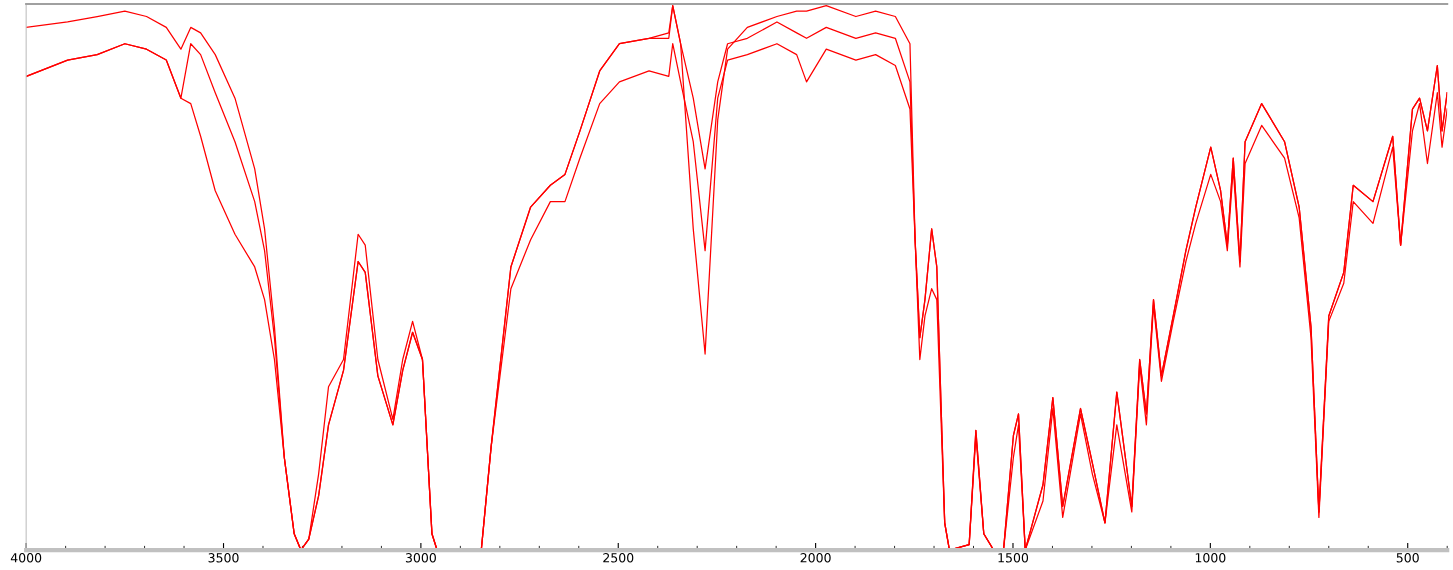 Image resolution: width=1453 pixels, height=570 pixels. Describe the element at coordinates (223, 558) in the screenshot. I see `x-tick-label: 3500` at that location.